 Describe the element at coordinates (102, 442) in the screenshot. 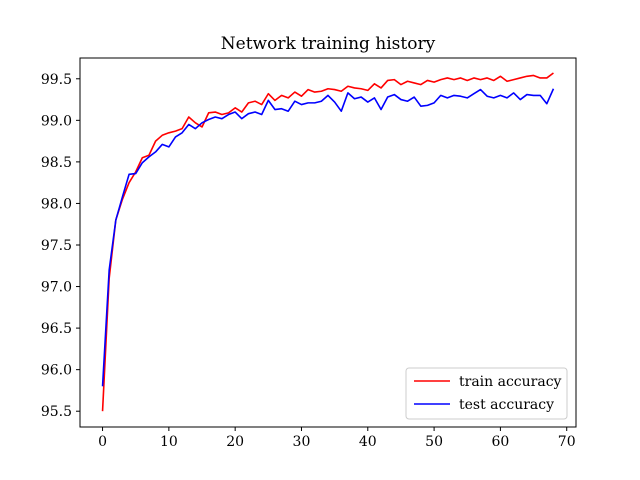

I see `x-tick-label: 0` at that location.